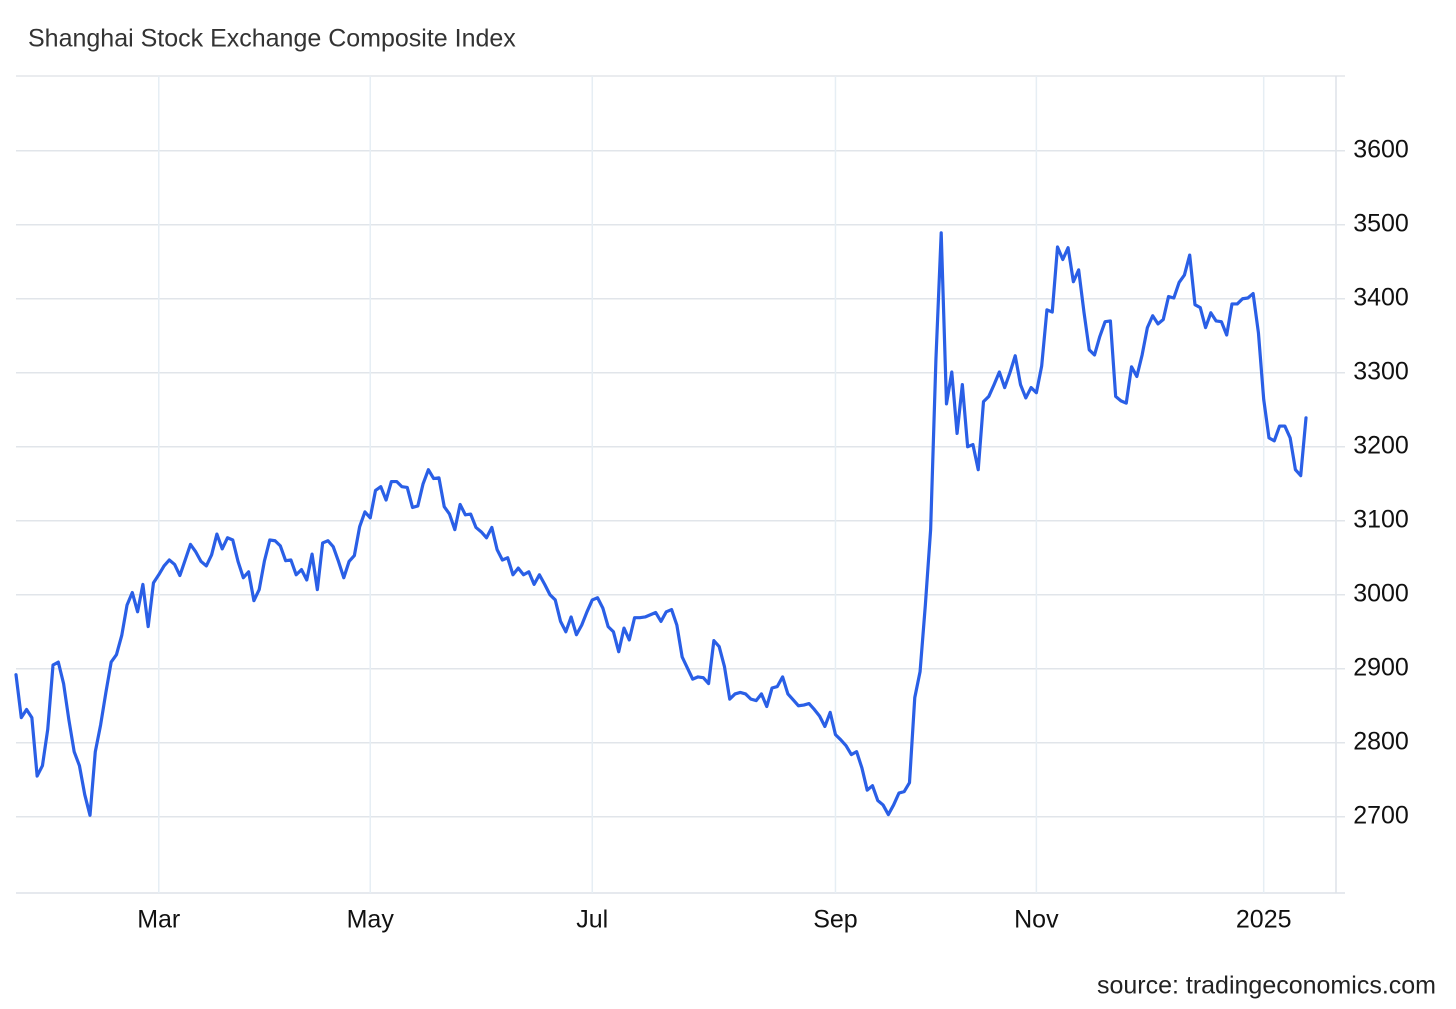 The image size is (1456, 1009). What do you see at coordinates (592, 920) in the screenshot?
I see `x-tick-label: Jul` at bounding box center [592, 920].